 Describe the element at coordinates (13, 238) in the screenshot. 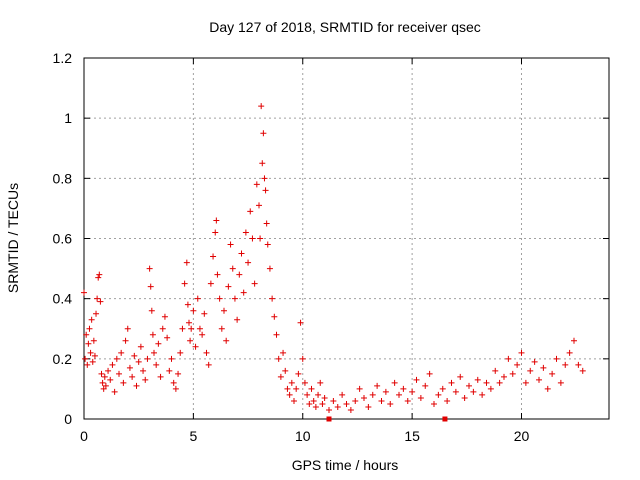

I see `y-axis-label: SRMTID / TECUs` at that location.